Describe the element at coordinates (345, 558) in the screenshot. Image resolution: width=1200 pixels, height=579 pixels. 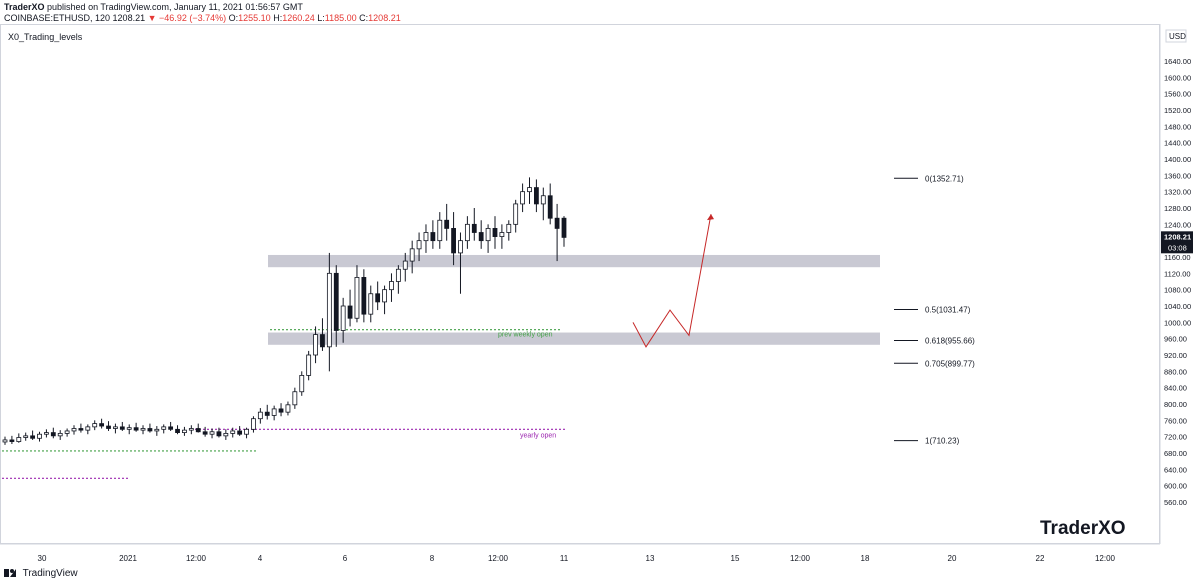
I see `time-tick-label: 6` at that location.